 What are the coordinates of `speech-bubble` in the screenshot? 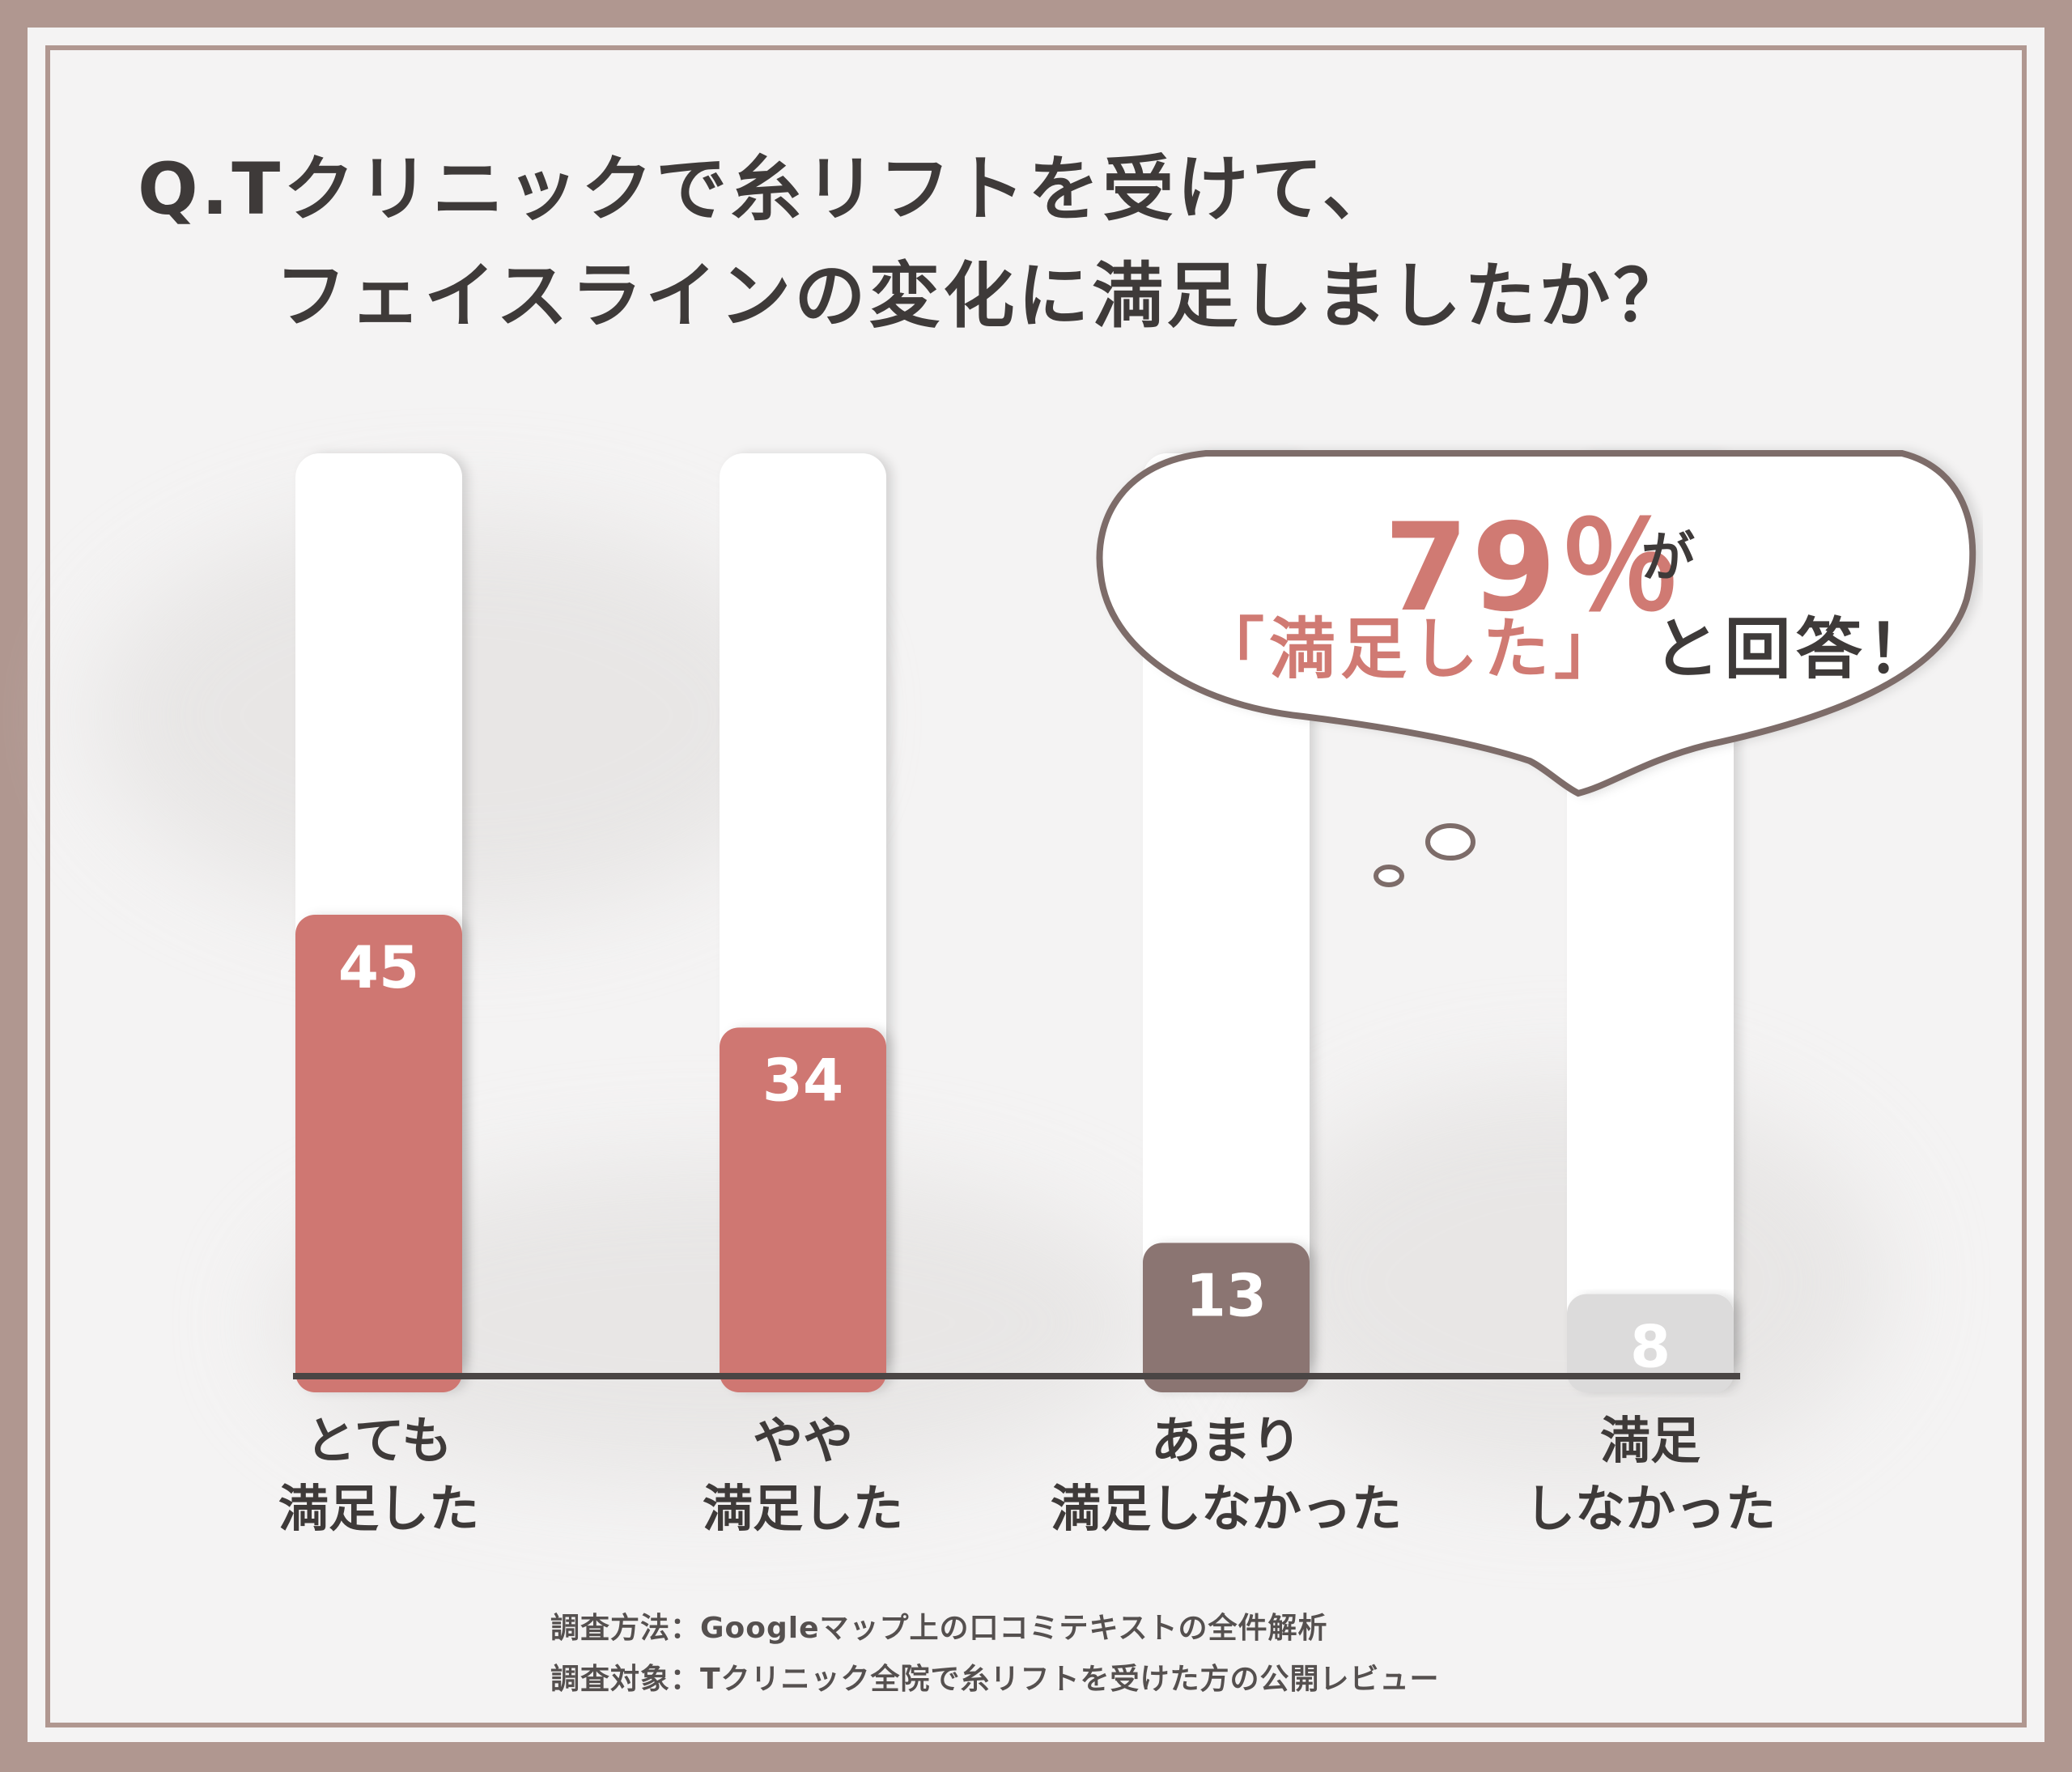 It's located at (1536, 669).